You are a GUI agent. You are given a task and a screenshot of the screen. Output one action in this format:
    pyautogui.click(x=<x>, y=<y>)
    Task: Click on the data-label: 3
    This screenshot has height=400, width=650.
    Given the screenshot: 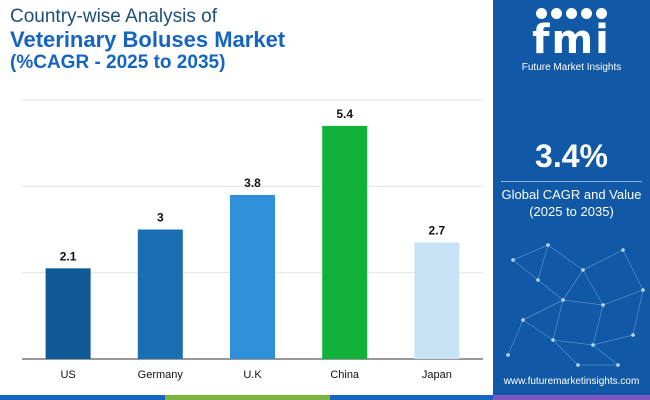 What is the action you would take?
    pyautogui.click(x=160, y=218)
    